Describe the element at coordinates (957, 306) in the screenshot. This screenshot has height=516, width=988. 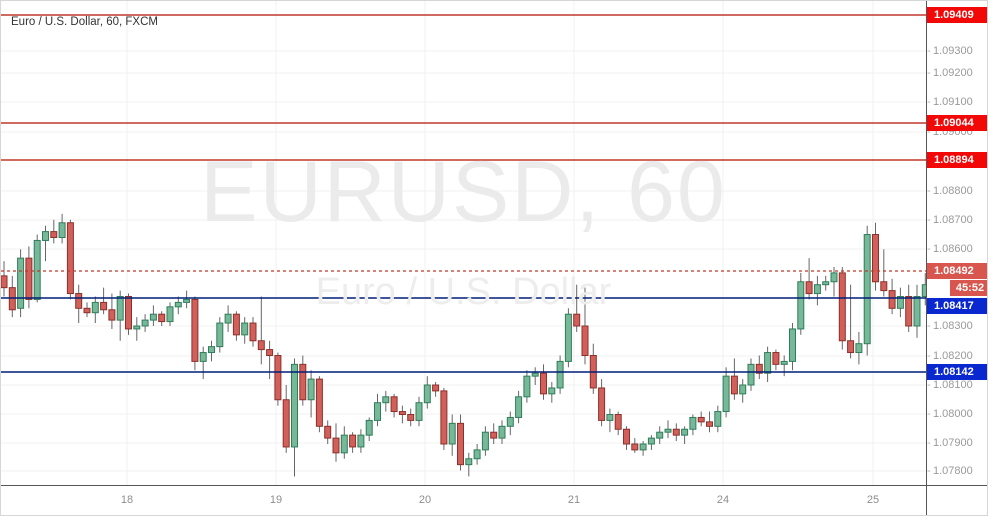
I see `price-label-badge: 1.08417` at that location.